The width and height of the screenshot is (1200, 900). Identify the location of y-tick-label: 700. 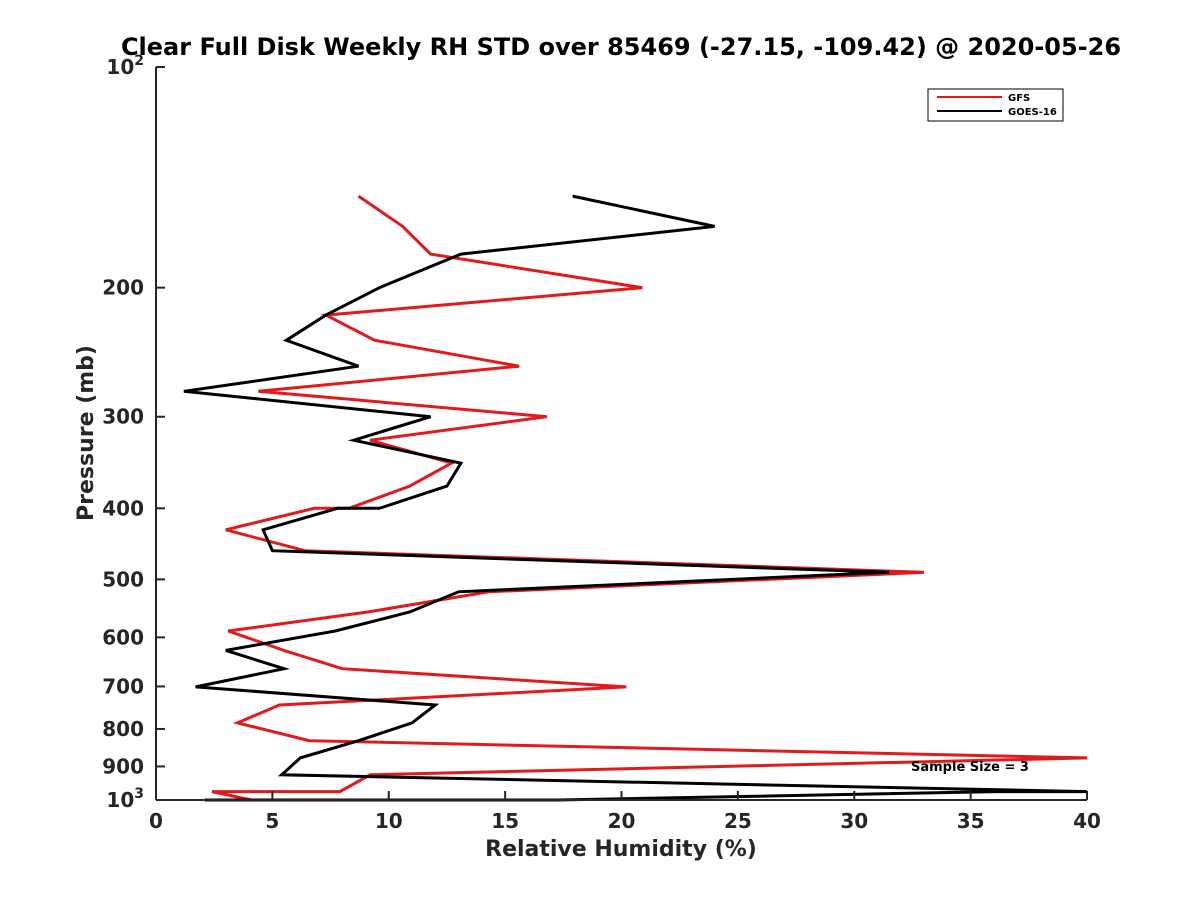
(123, 686).